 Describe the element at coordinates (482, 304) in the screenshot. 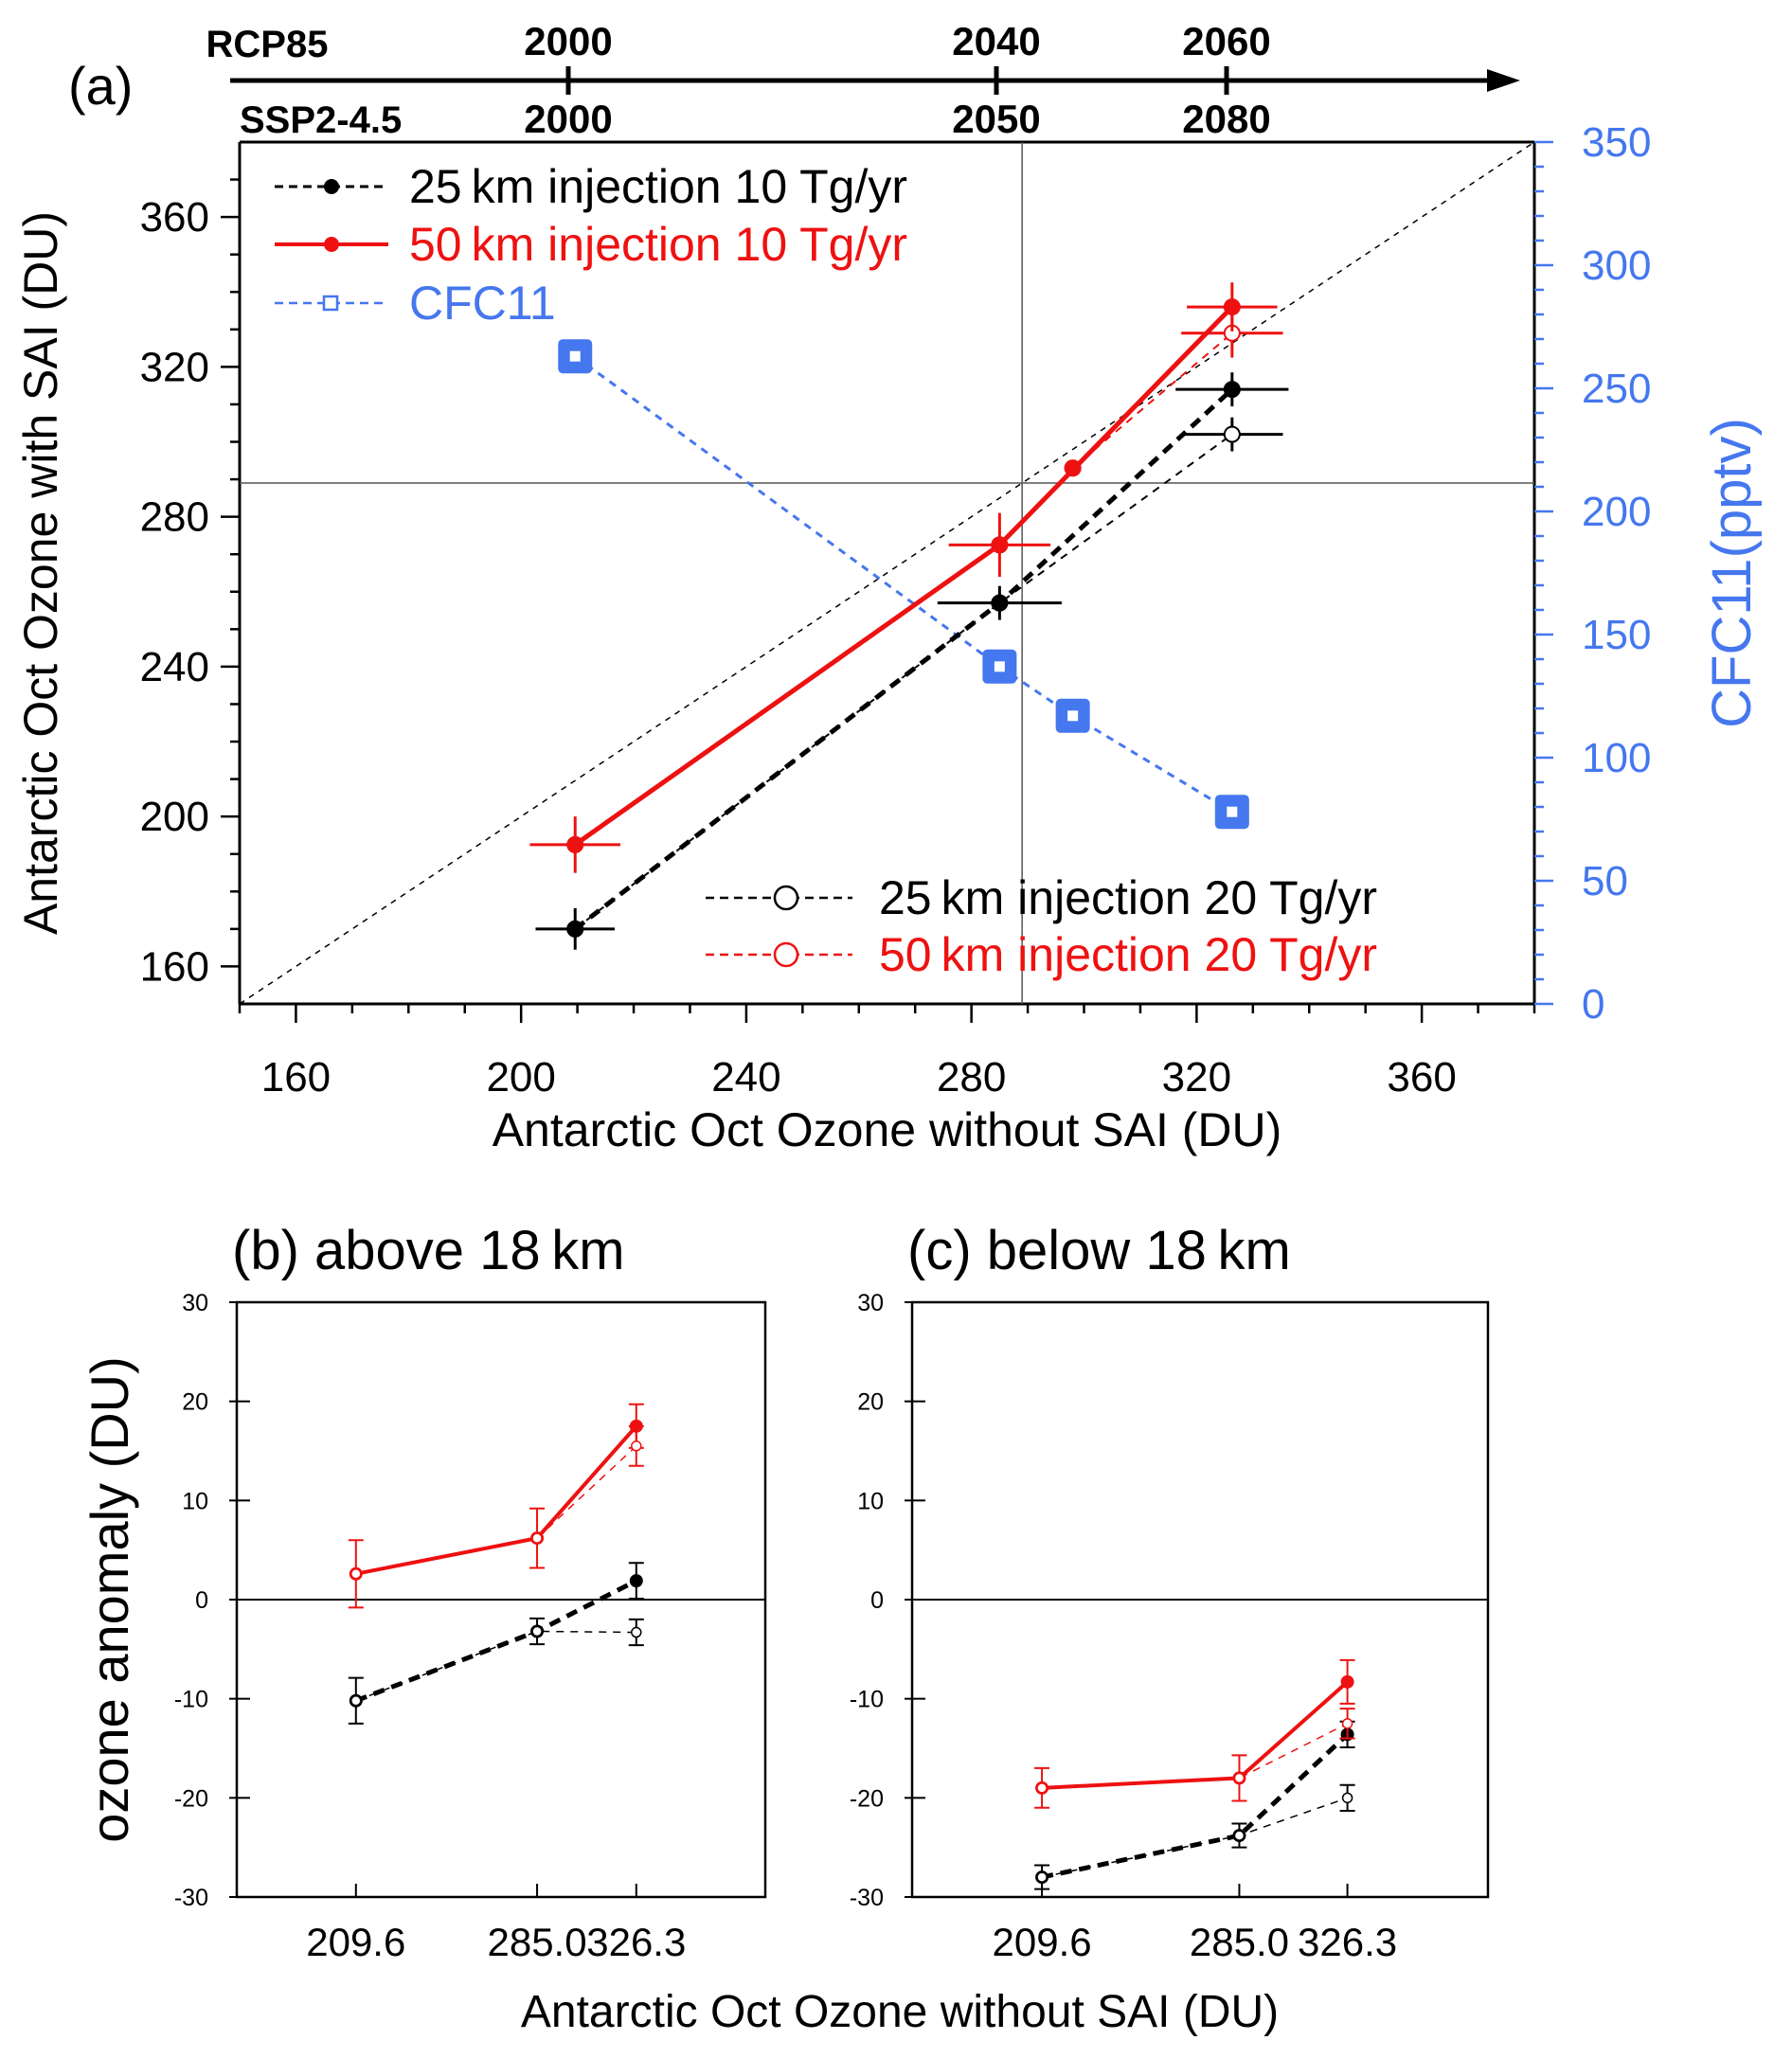

I see `legend-label-cfc: CFC11` at that location.